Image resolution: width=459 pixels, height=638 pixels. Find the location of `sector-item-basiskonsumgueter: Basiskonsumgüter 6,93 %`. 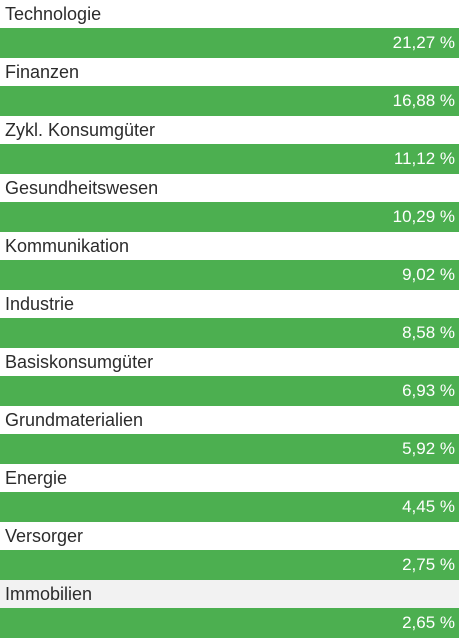

sector-item-basiskonsumgueter: Basiskonsumgüter 6,93 % is located at coordinates (229, 377).